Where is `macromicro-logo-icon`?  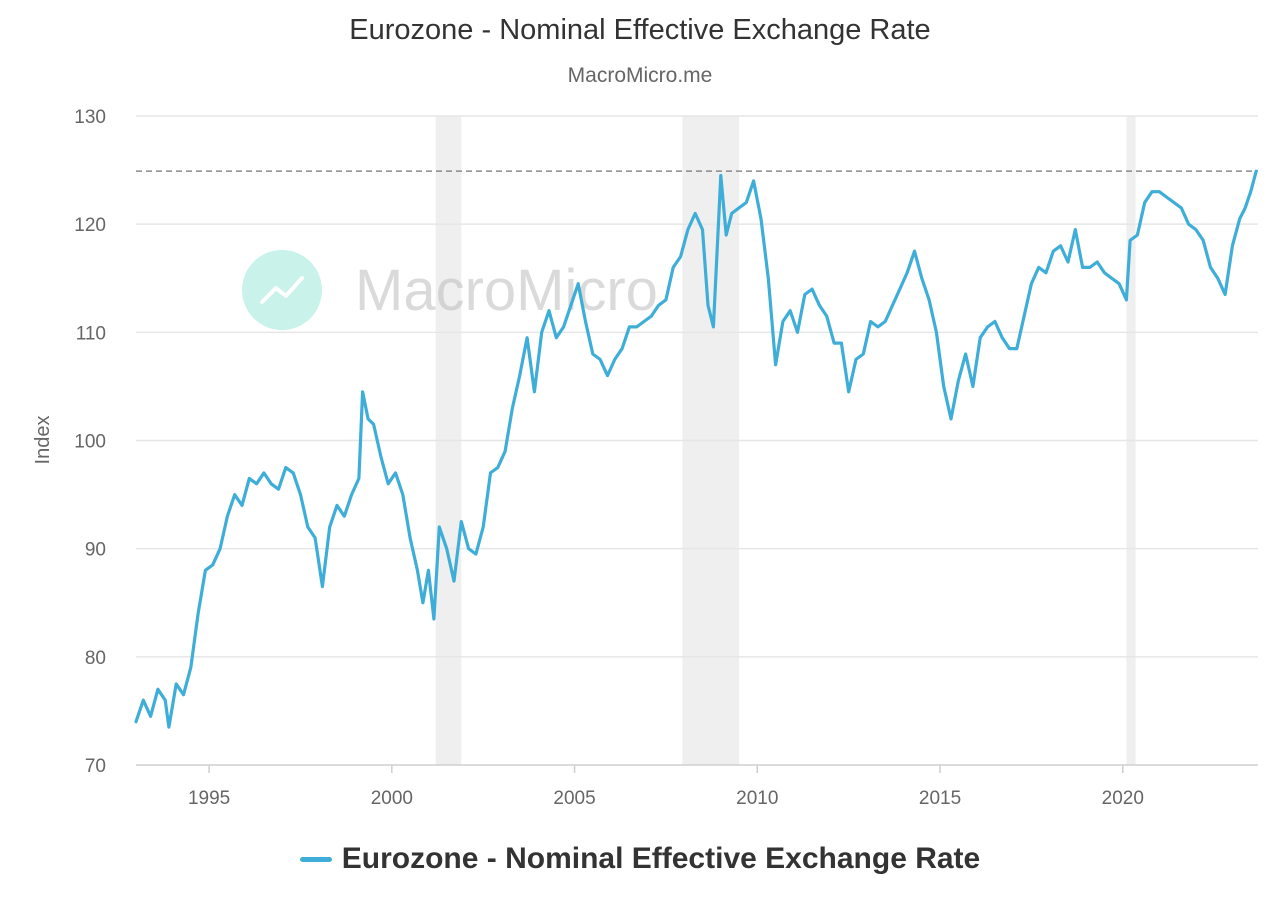 macromicro-logo-icon is located at coordinates (282, 290).